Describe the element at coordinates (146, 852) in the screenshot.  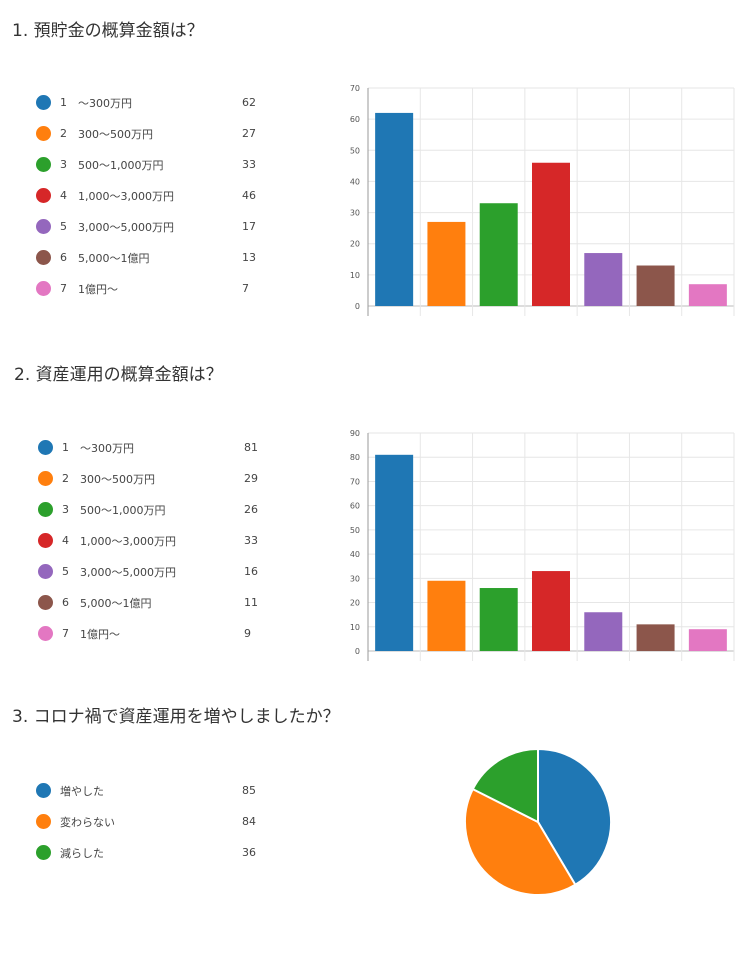
I see `legend-item: 減らした 36` at that location.